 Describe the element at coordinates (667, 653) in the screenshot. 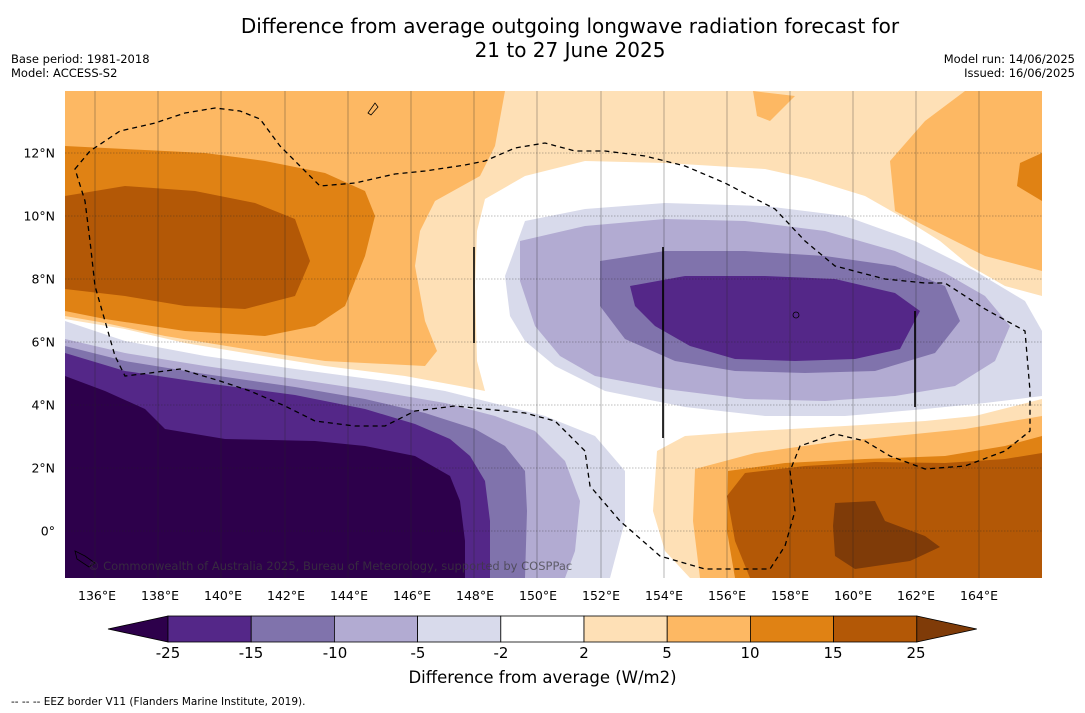

I see `colorbar-label: 5` at that location.